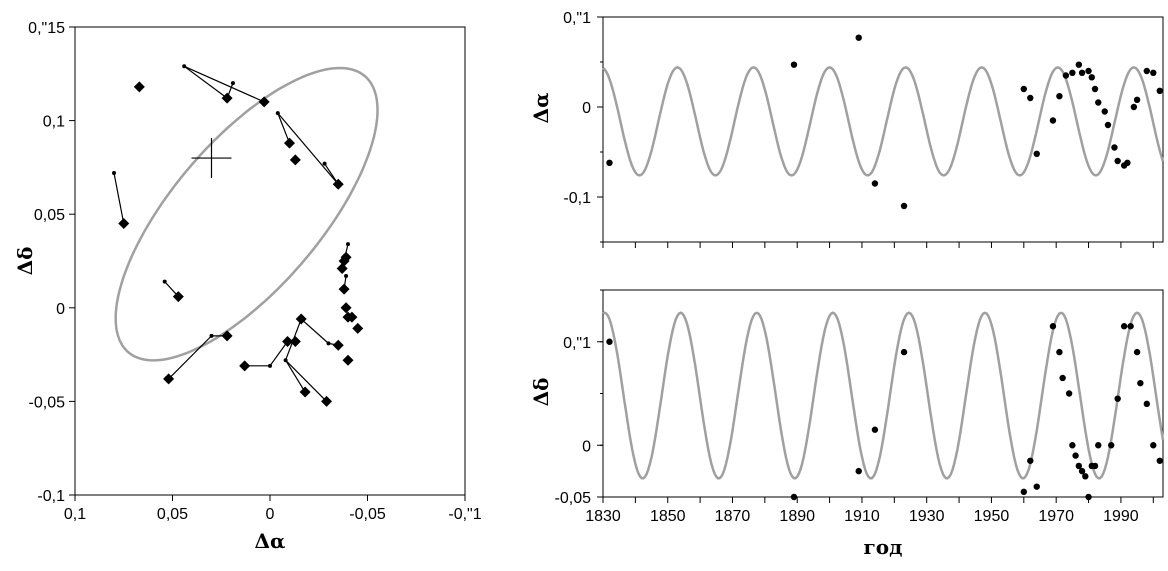  What do you see at coordinates (1056, 516) in the screenshot?
I see `delta-x-tick-label: 1970` at bounding box center [1056, 516].